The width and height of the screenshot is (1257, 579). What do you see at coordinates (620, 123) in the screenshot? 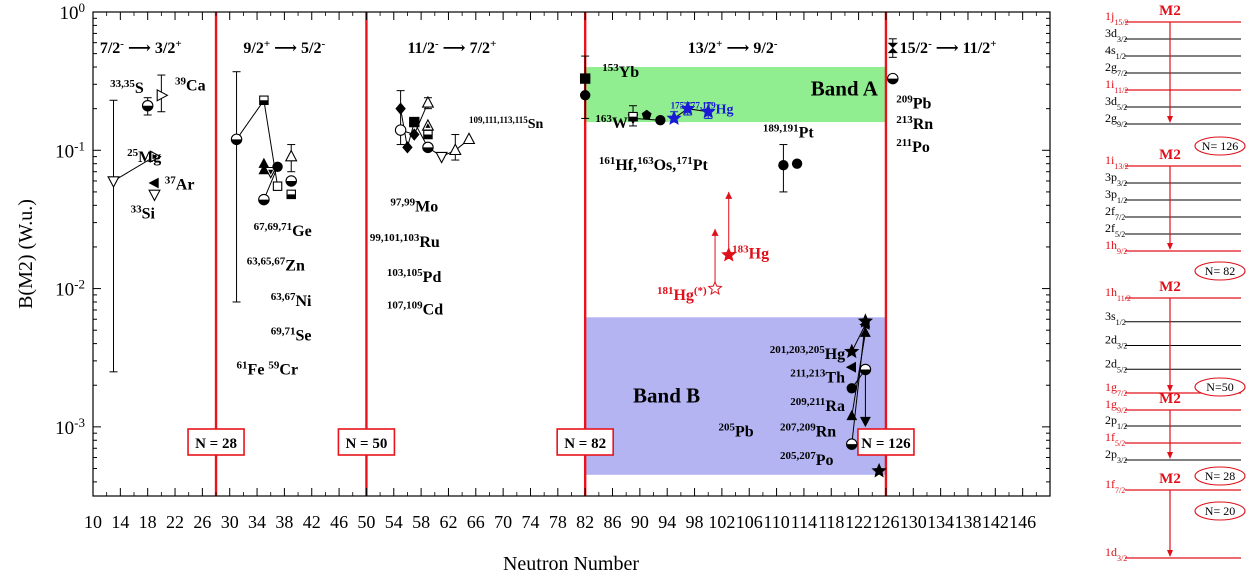
I see `label-text: W` at bounding box center [620, 123].